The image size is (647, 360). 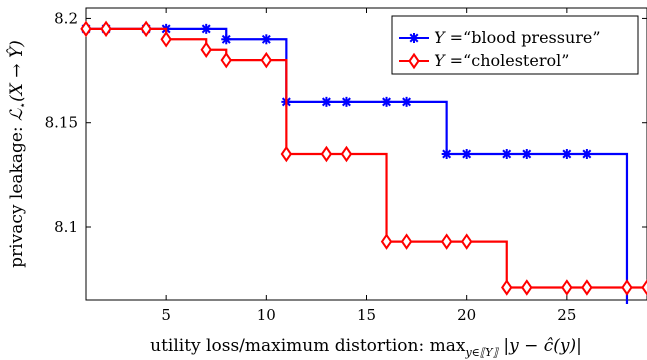 I want to click on y-tick-label: 8.15, so click(x=61, y=123).